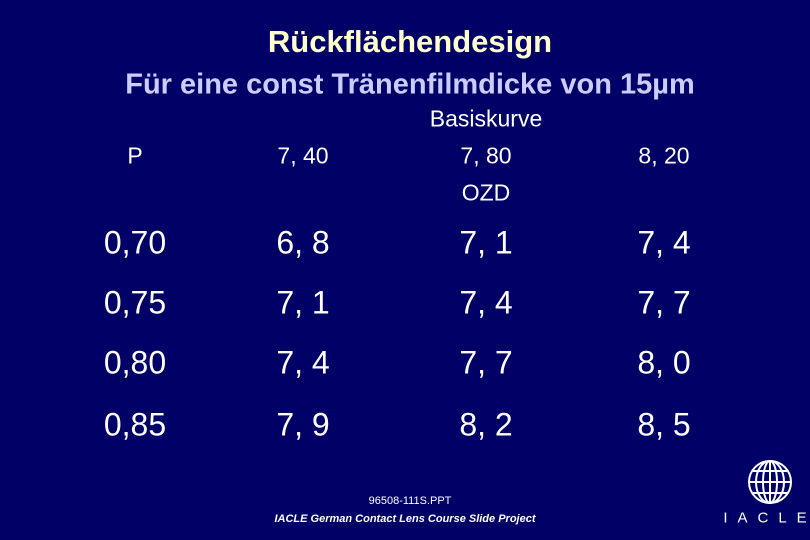 This screenshot has height=540, width=810. Describe the element at coordinates (664, 424) in the screenshot. I see `table-cell: 8, 5` at that location.